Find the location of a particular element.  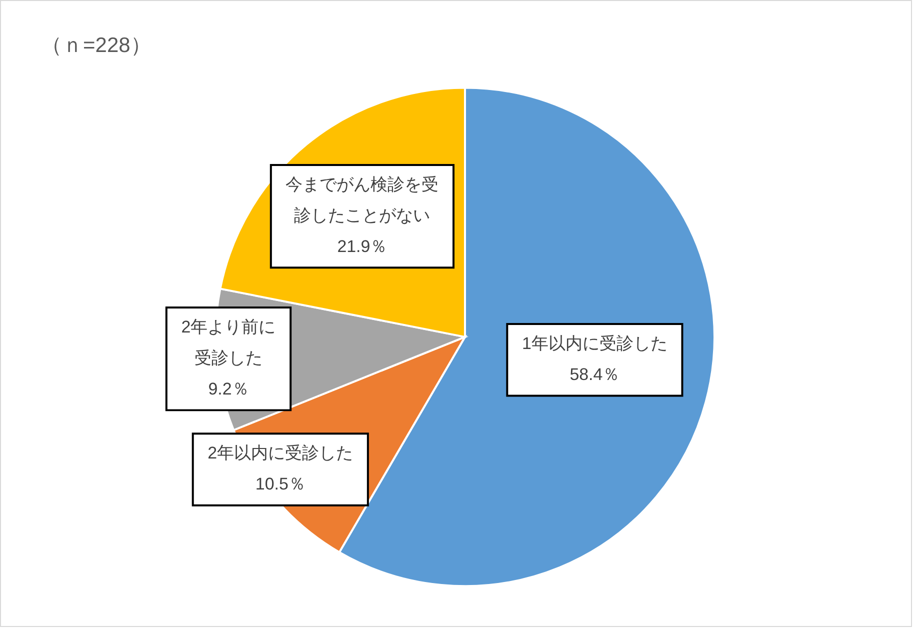

data-label: 58.4％ is located at coordinates (595, 374).